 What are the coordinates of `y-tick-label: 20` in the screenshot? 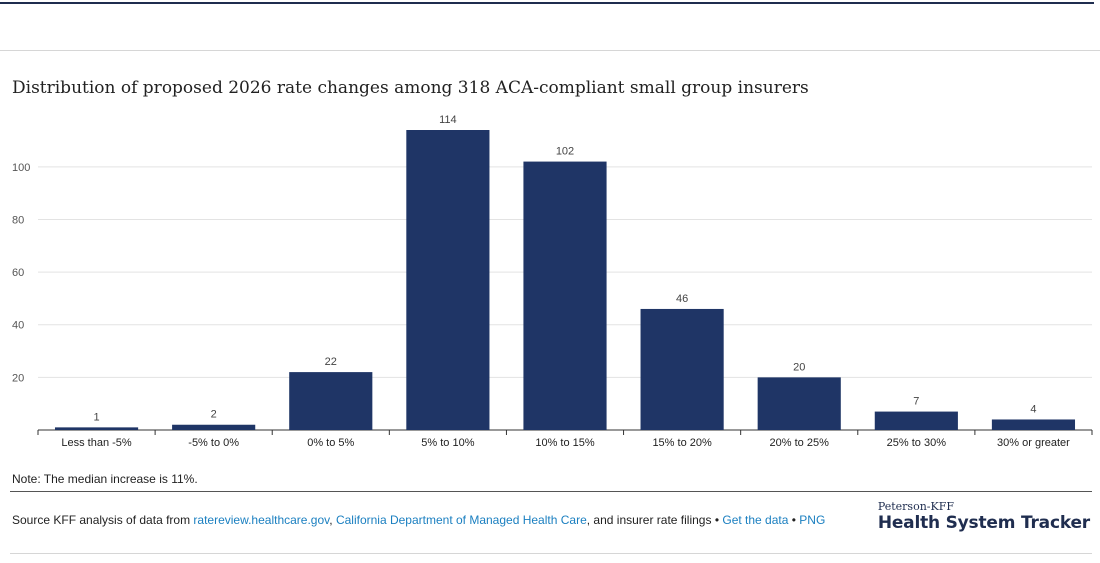 It's located at (18, 378).